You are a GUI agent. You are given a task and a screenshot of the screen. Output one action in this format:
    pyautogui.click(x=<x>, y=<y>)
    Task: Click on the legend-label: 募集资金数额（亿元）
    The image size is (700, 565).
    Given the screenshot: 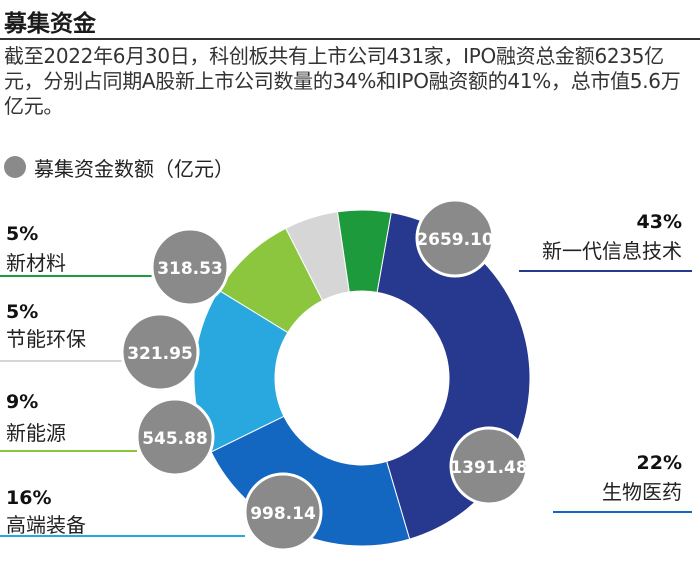 What is the action you would take?
    pyautogui.click(x=134, y=168)
    